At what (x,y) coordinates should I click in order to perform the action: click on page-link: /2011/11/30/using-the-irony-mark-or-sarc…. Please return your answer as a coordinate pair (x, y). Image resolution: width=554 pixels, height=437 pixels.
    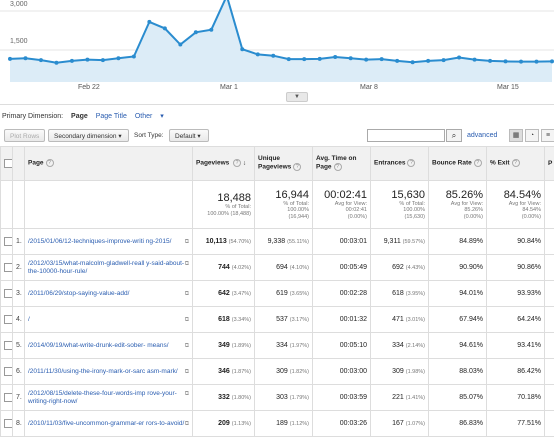
    Looking at the image, I should click on (103, 371).